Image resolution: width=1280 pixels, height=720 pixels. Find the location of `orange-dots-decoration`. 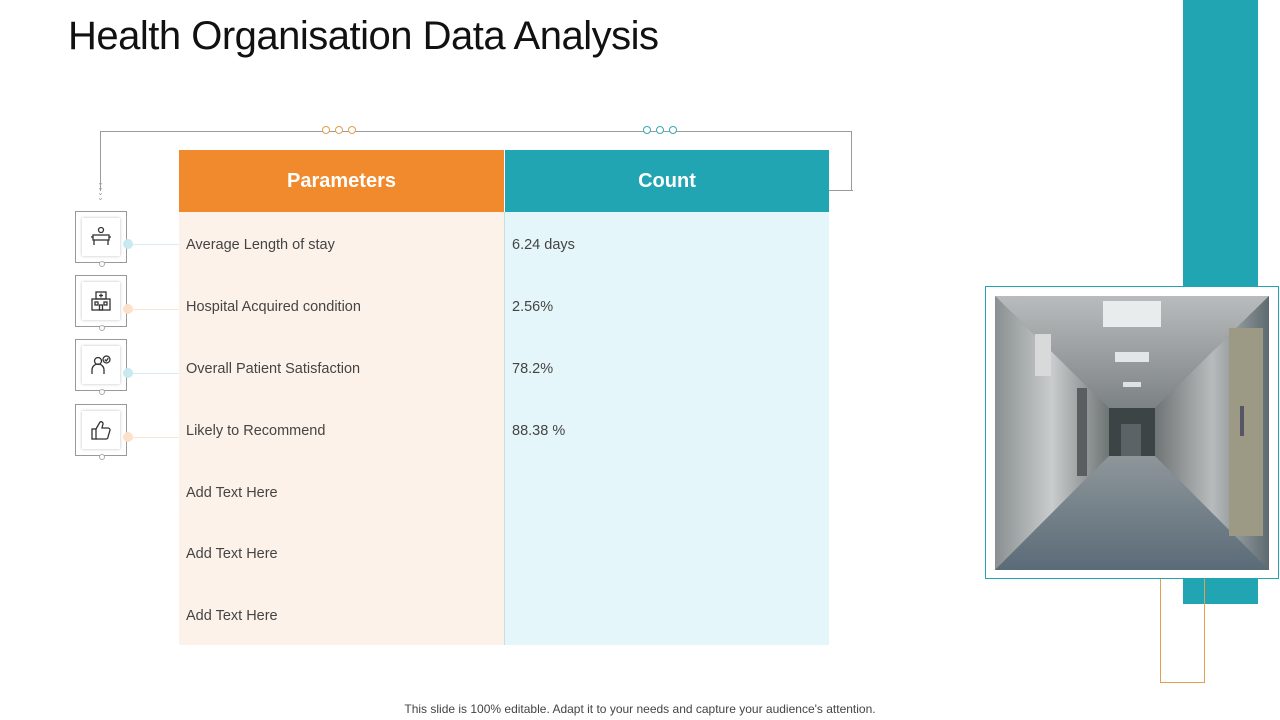

orange-dots-decoration is located at coordinates (339, 130).